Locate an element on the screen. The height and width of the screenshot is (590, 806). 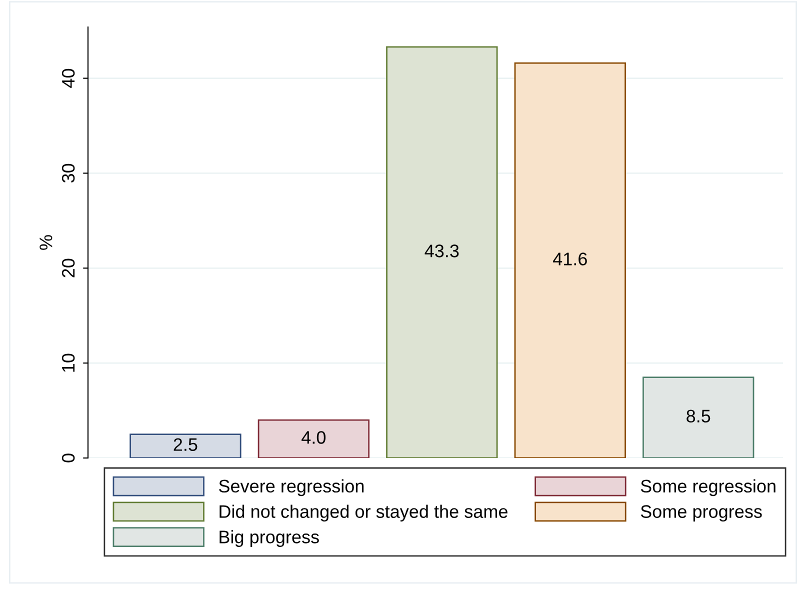
y-tick-label: 10 is located at coordinates (68, 363).